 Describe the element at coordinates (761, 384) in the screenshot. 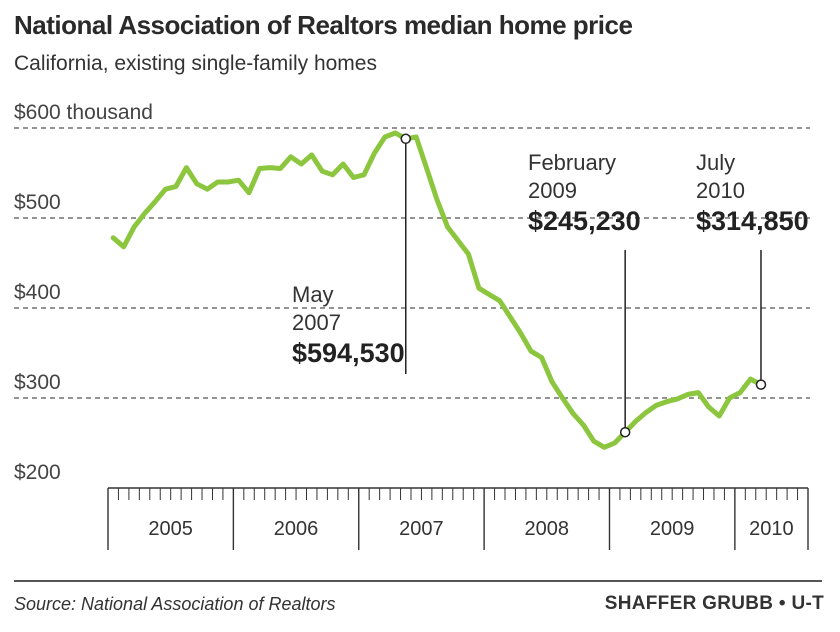

I see `annotation-marker-2010` at that location.